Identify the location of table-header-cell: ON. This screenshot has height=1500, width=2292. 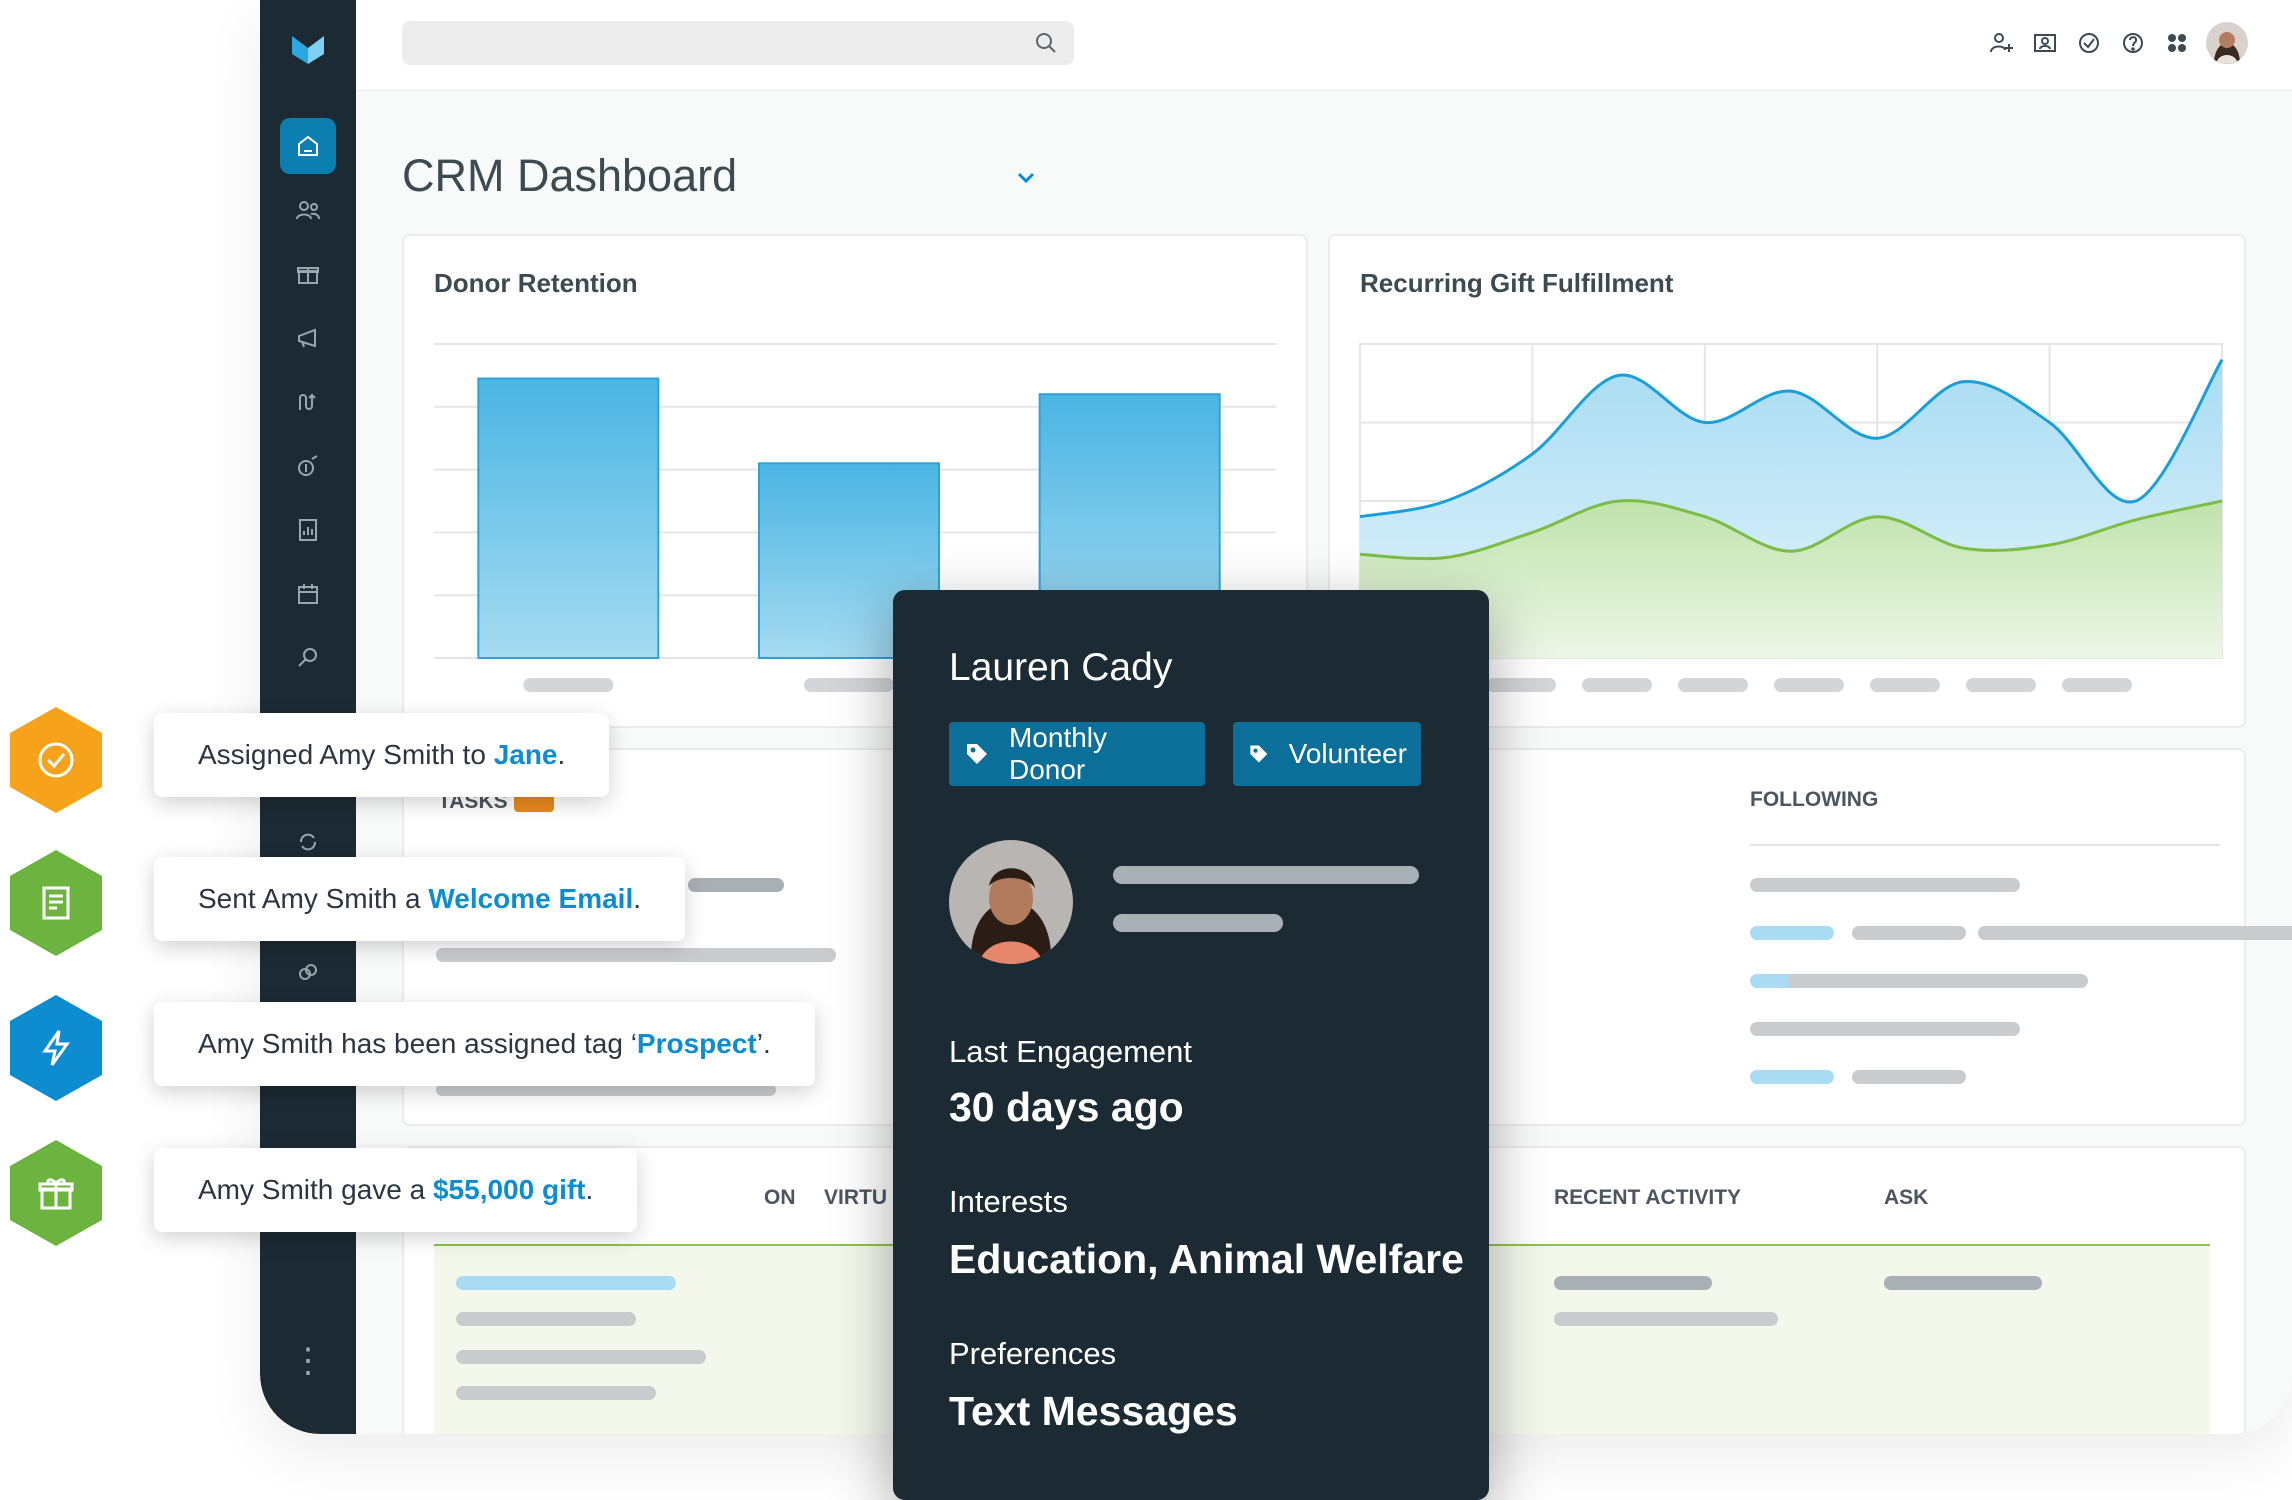
(780, 1197).